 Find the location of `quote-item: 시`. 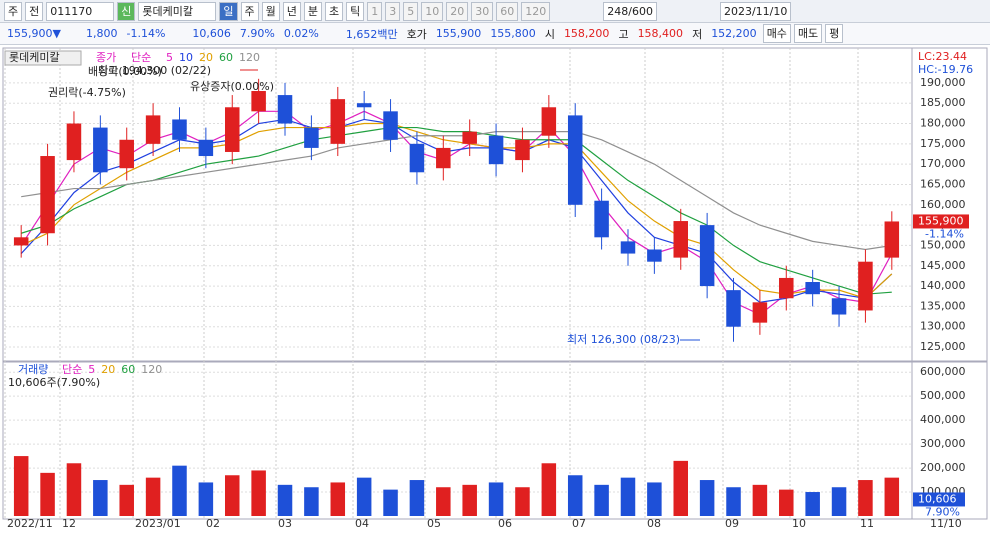

quote-item: 시 is located at coordinates (549, 34).